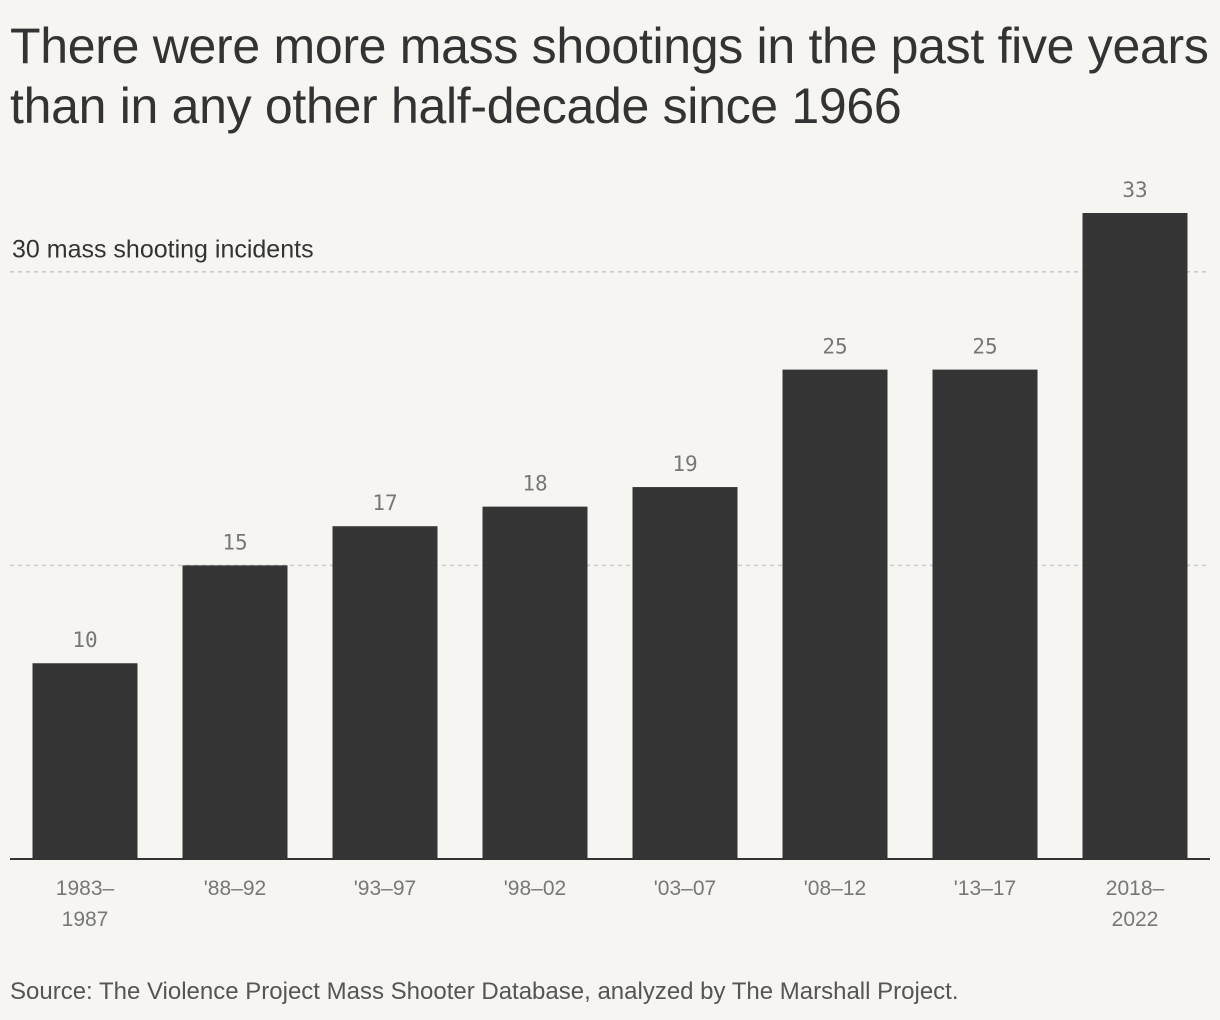 Image resolution: width=1220 pixels, height=1020 pixels. Describe the element at coordinates (684, 464) in the screenshot. I see `bar-value-label: 19` at that location.